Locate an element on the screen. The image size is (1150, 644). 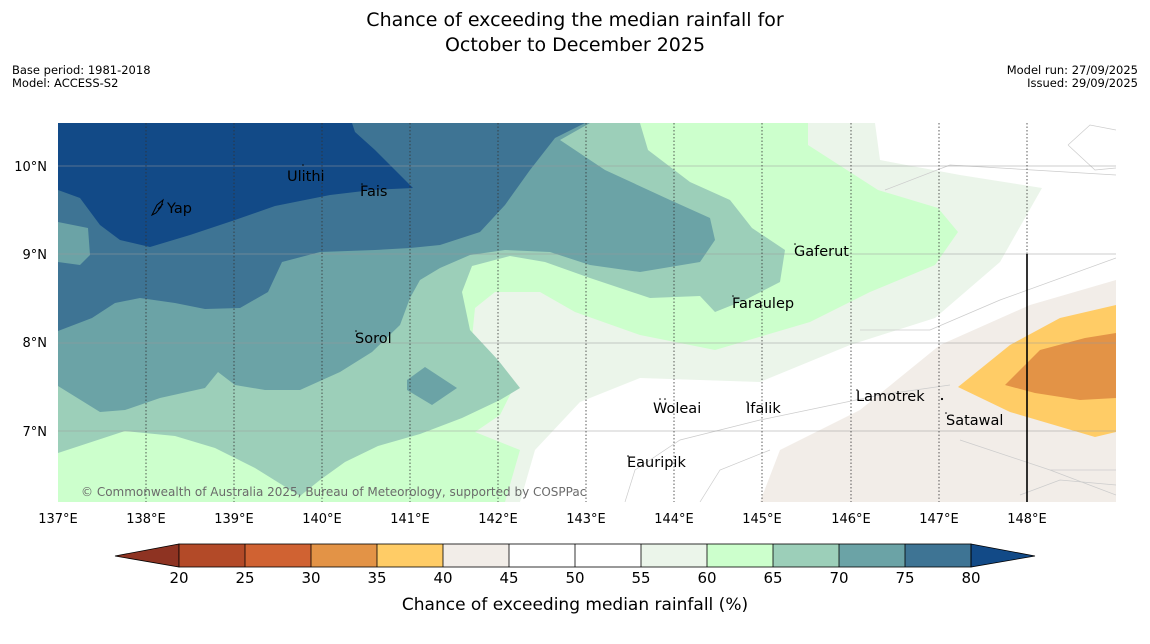
colorbar-tick: 80 is located at coordinates (970, 578).